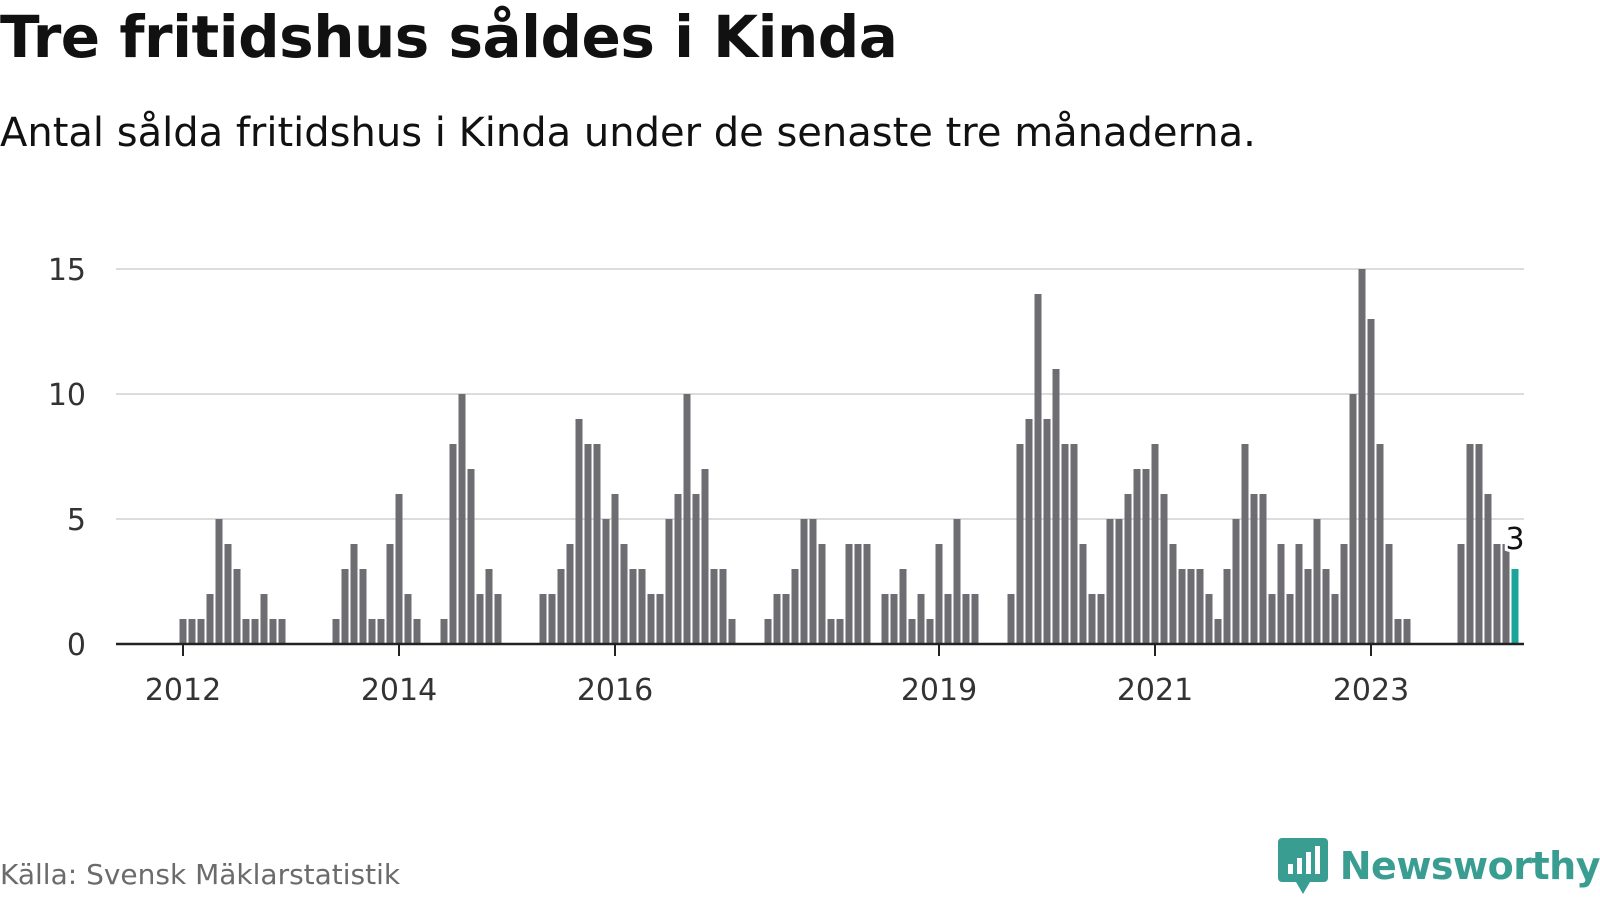 Image resolution: width=1600 pixels, height=900 pixels. What do you see at coordinates (200, 874) in the screenshot?
I see `source-note: Källa: Svensk Mäklarstatistik` at bounding box center [200, 874].